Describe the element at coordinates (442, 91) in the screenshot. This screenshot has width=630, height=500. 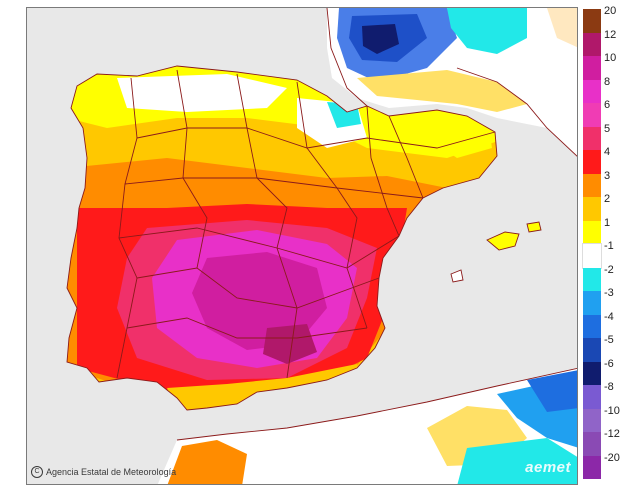
I see `warm-band-france` at that location.